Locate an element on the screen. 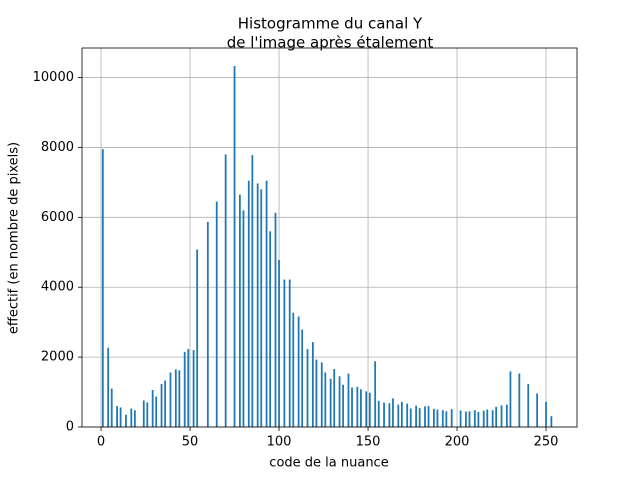  chart-title: de l'image après étalement is located at coordinates (330, 43).